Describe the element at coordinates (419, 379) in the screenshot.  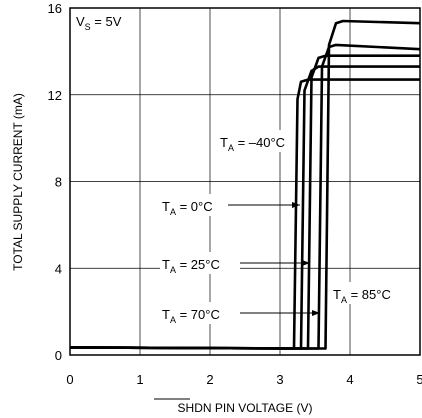
I see `x-tick-label: 5` at that location.